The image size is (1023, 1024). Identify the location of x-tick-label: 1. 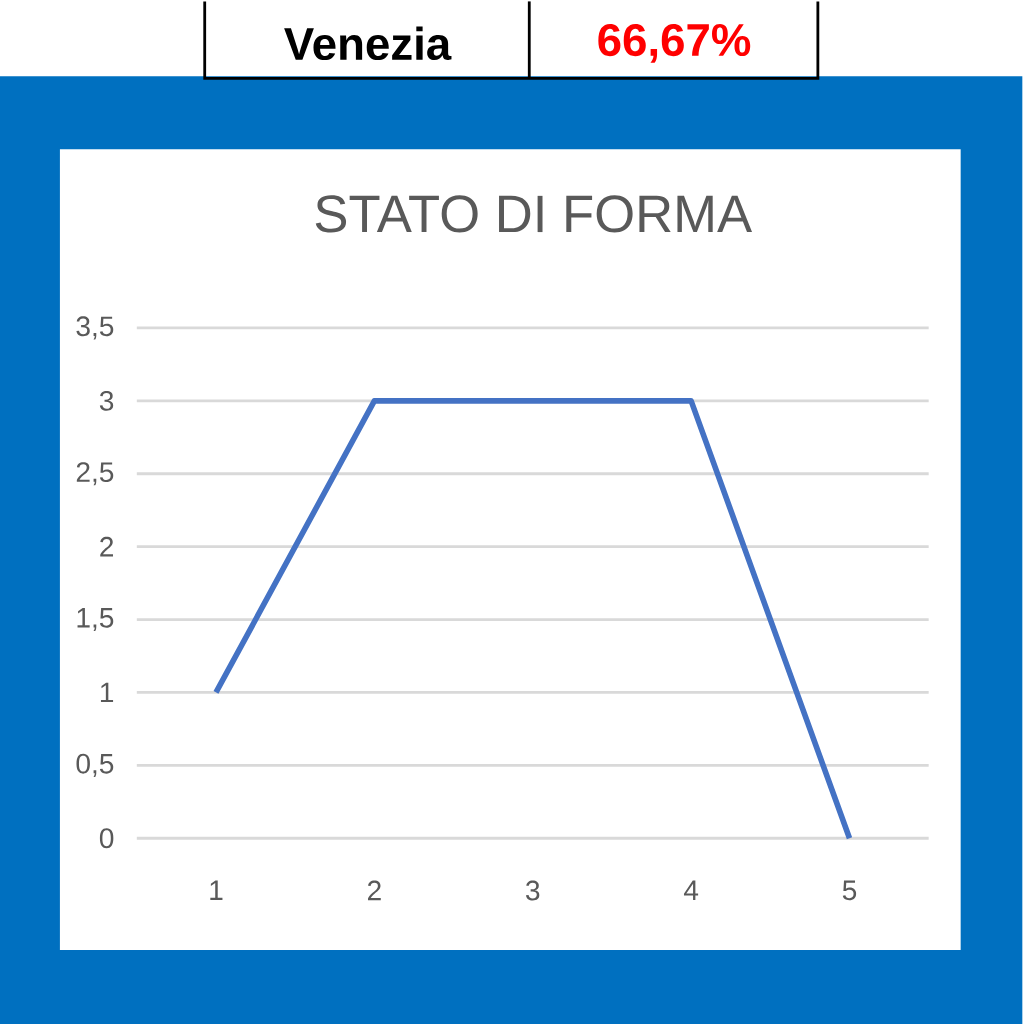
(216, 890).